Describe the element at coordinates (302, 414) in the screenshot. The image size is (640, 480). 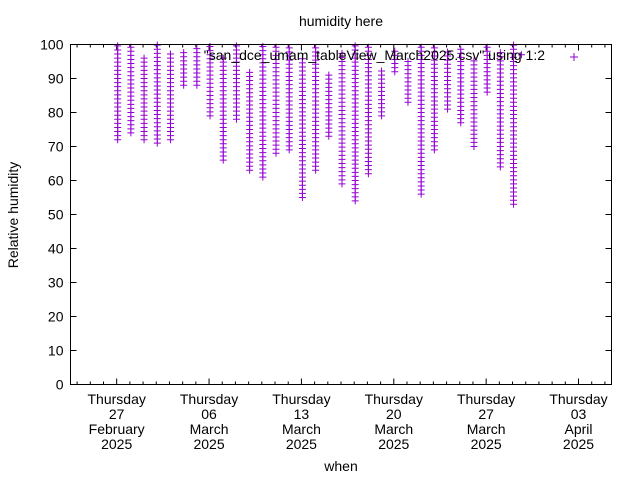
I see `x-tick-label-line: 13` at that location.